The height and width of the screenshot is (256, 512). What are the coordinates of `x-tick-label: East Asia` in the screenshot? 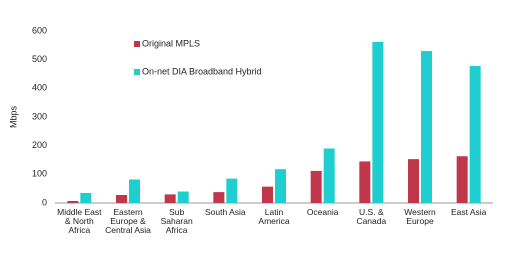 It's located at (468, 212).